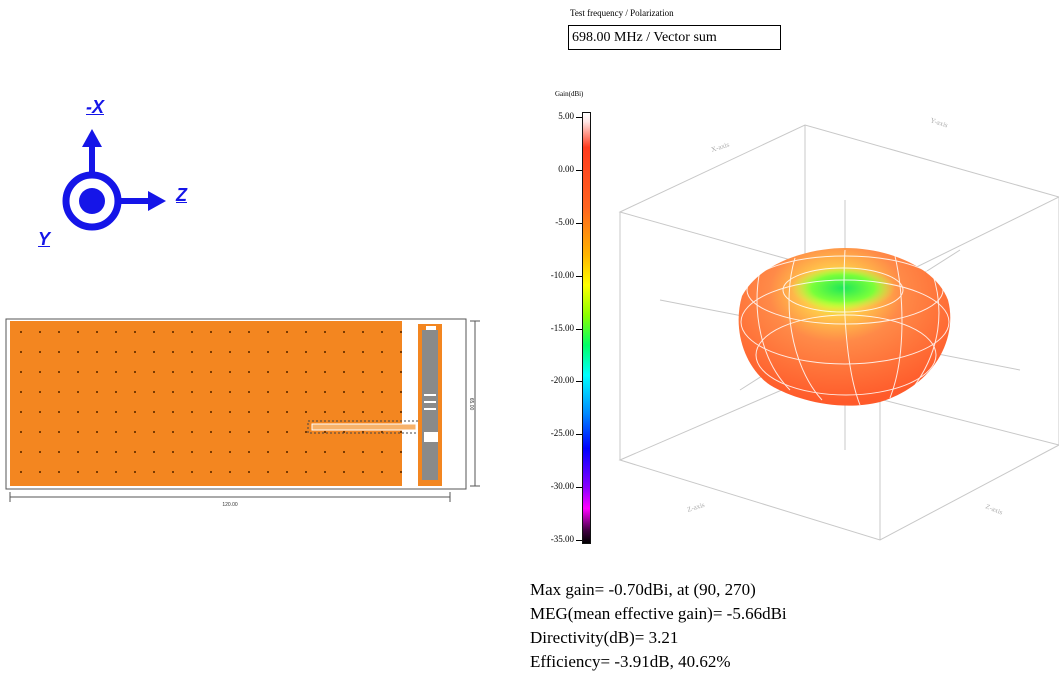 This screenshot has height=700, width=1059. Describe the element at coordinates (95, 107) in the screenshot. I see `axis-x-label: -X` at that location.